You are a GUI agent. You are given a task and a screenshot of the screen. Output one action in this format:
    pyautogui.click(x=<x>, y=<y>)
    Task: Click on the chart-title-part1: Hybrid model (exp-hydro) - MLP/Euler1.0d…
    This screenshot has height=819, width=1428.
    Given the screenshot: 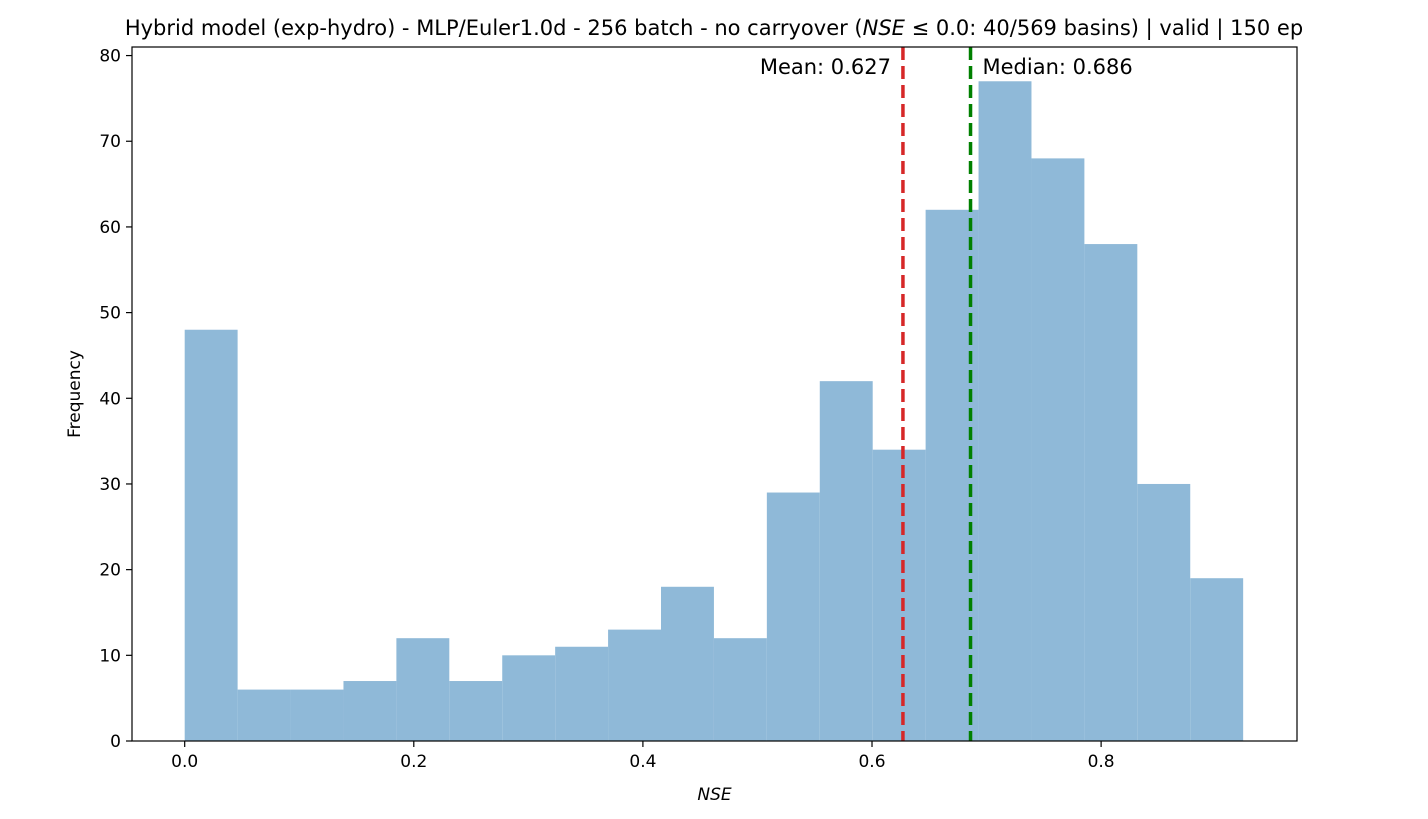 What is the action you would take?
    pyautogui.click(x=494, y=28)
    